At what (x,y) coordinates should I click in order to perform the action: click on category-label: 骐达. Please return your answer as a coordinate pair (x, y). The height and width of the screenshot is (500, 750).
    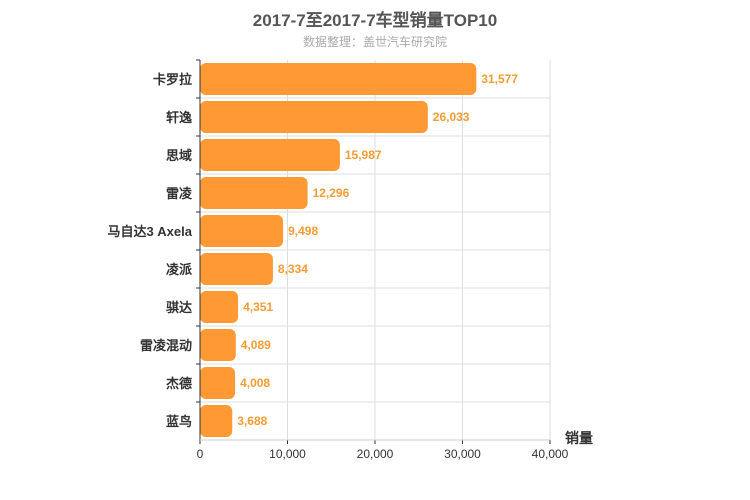
    Looking at the image, I should click on (179, 307).